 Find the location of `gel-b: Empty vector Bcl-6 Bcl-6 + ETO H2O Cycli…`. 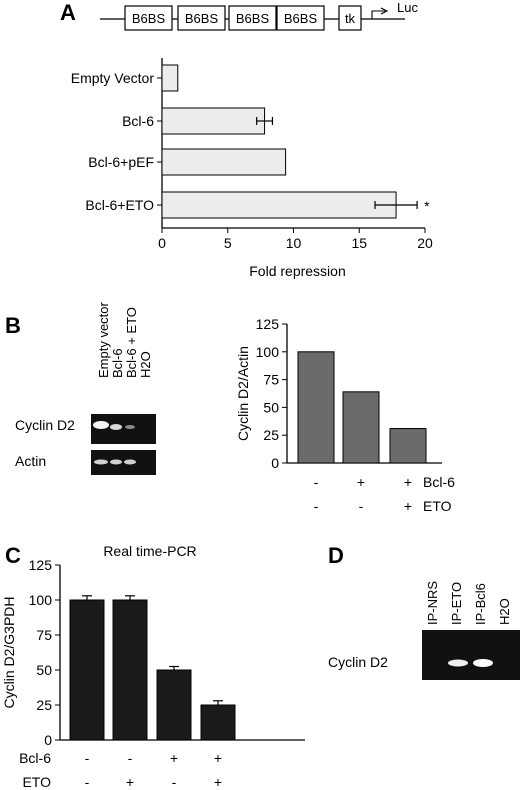

gel-b: Empty vector Bcl-6 Bcl-6 + ETO H2O Cycli… is located at coordinates (85, 388).